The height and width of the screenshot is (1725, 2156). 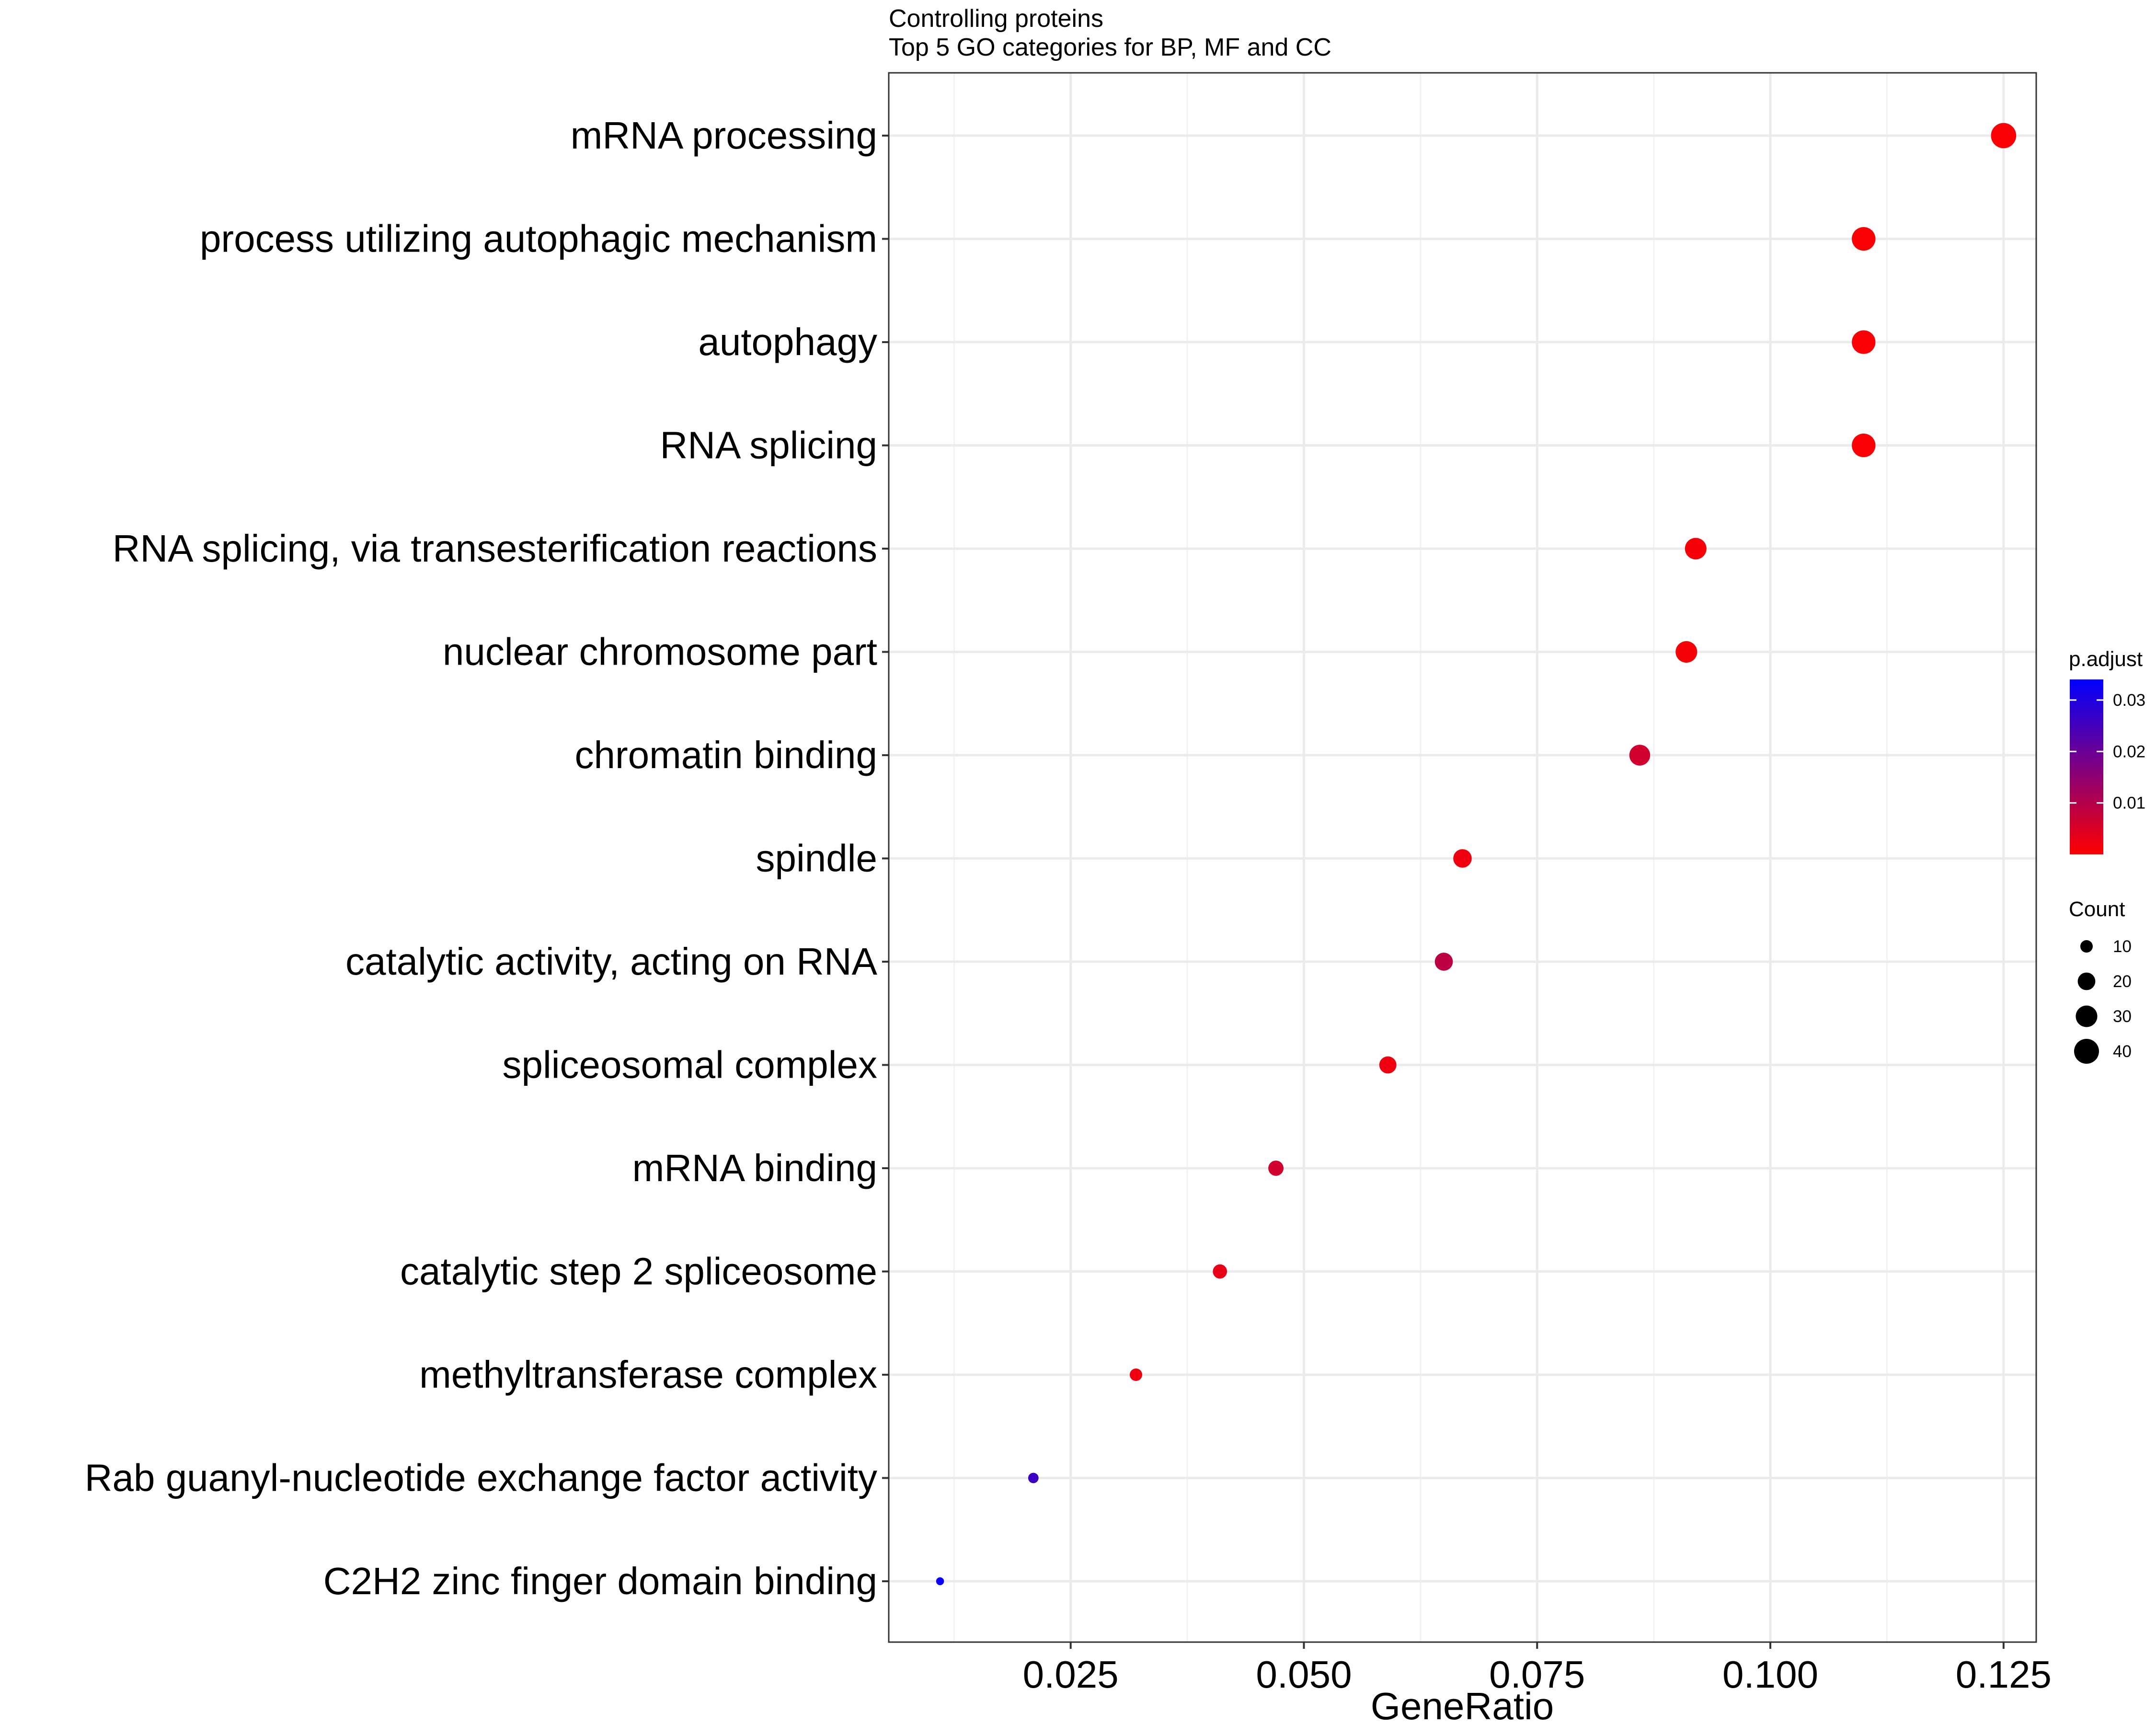 What do you see at coordinates (2106, 659) in the screenshot?
I see `p-adjust-legend-title: p.adjust` at bounding box center [2106, 659].